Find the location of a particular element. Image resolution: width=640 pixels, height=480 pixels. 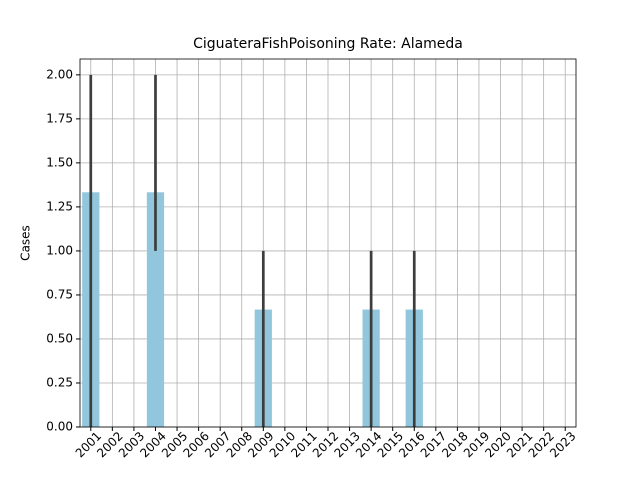

y-tick-label: 1.50 is located at coordinates (59, 162).